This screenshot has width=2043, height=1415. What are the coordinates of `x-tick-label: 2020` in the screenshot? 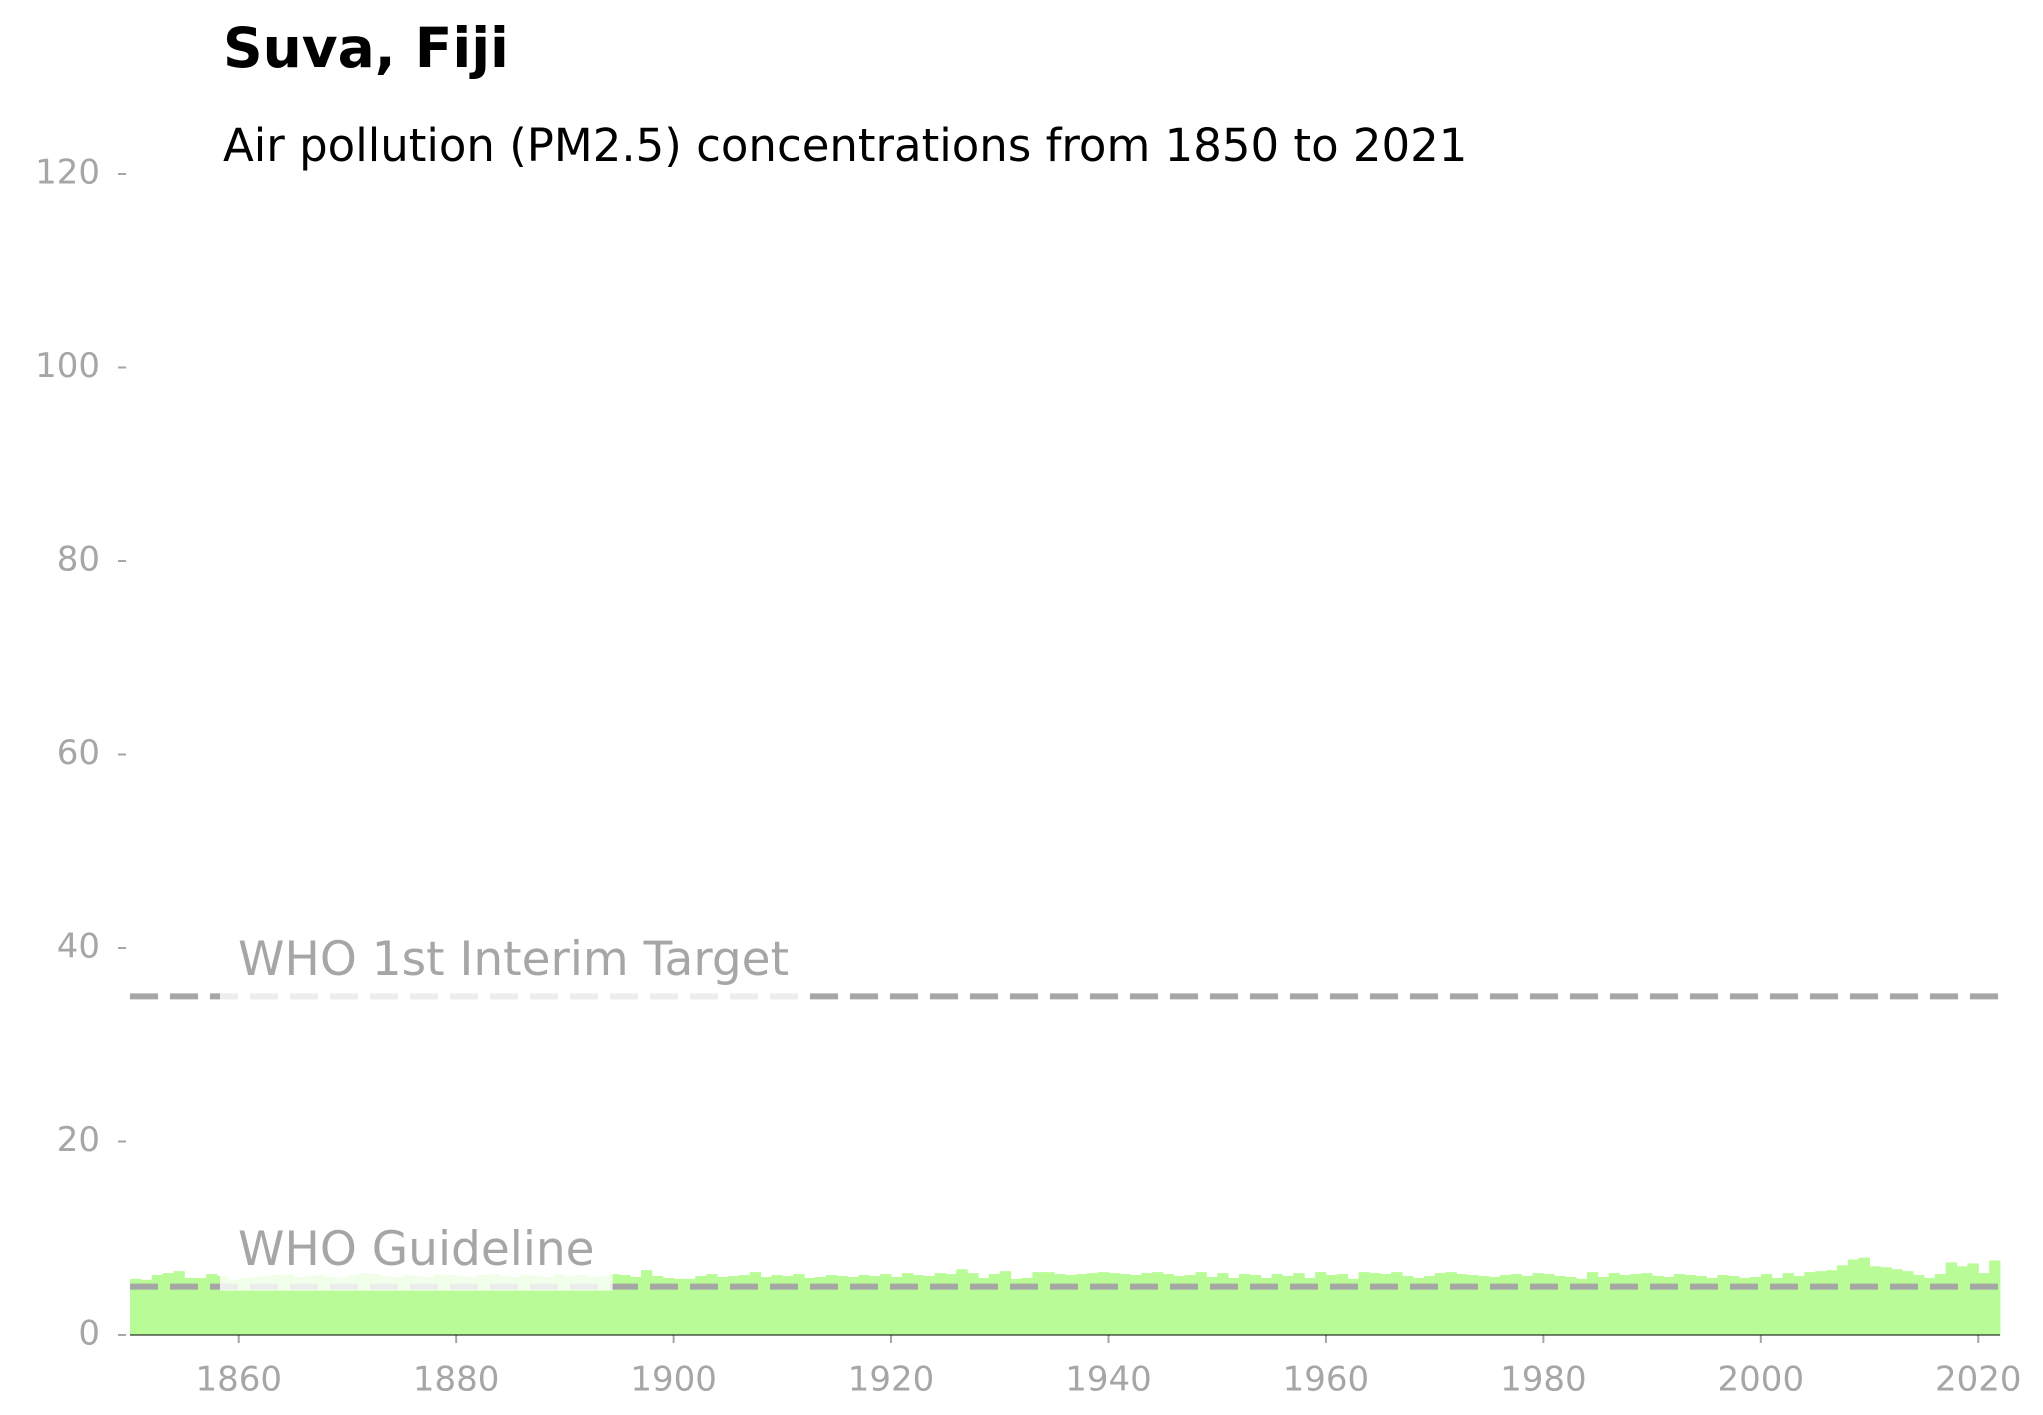 It's located at (1978, 1380).